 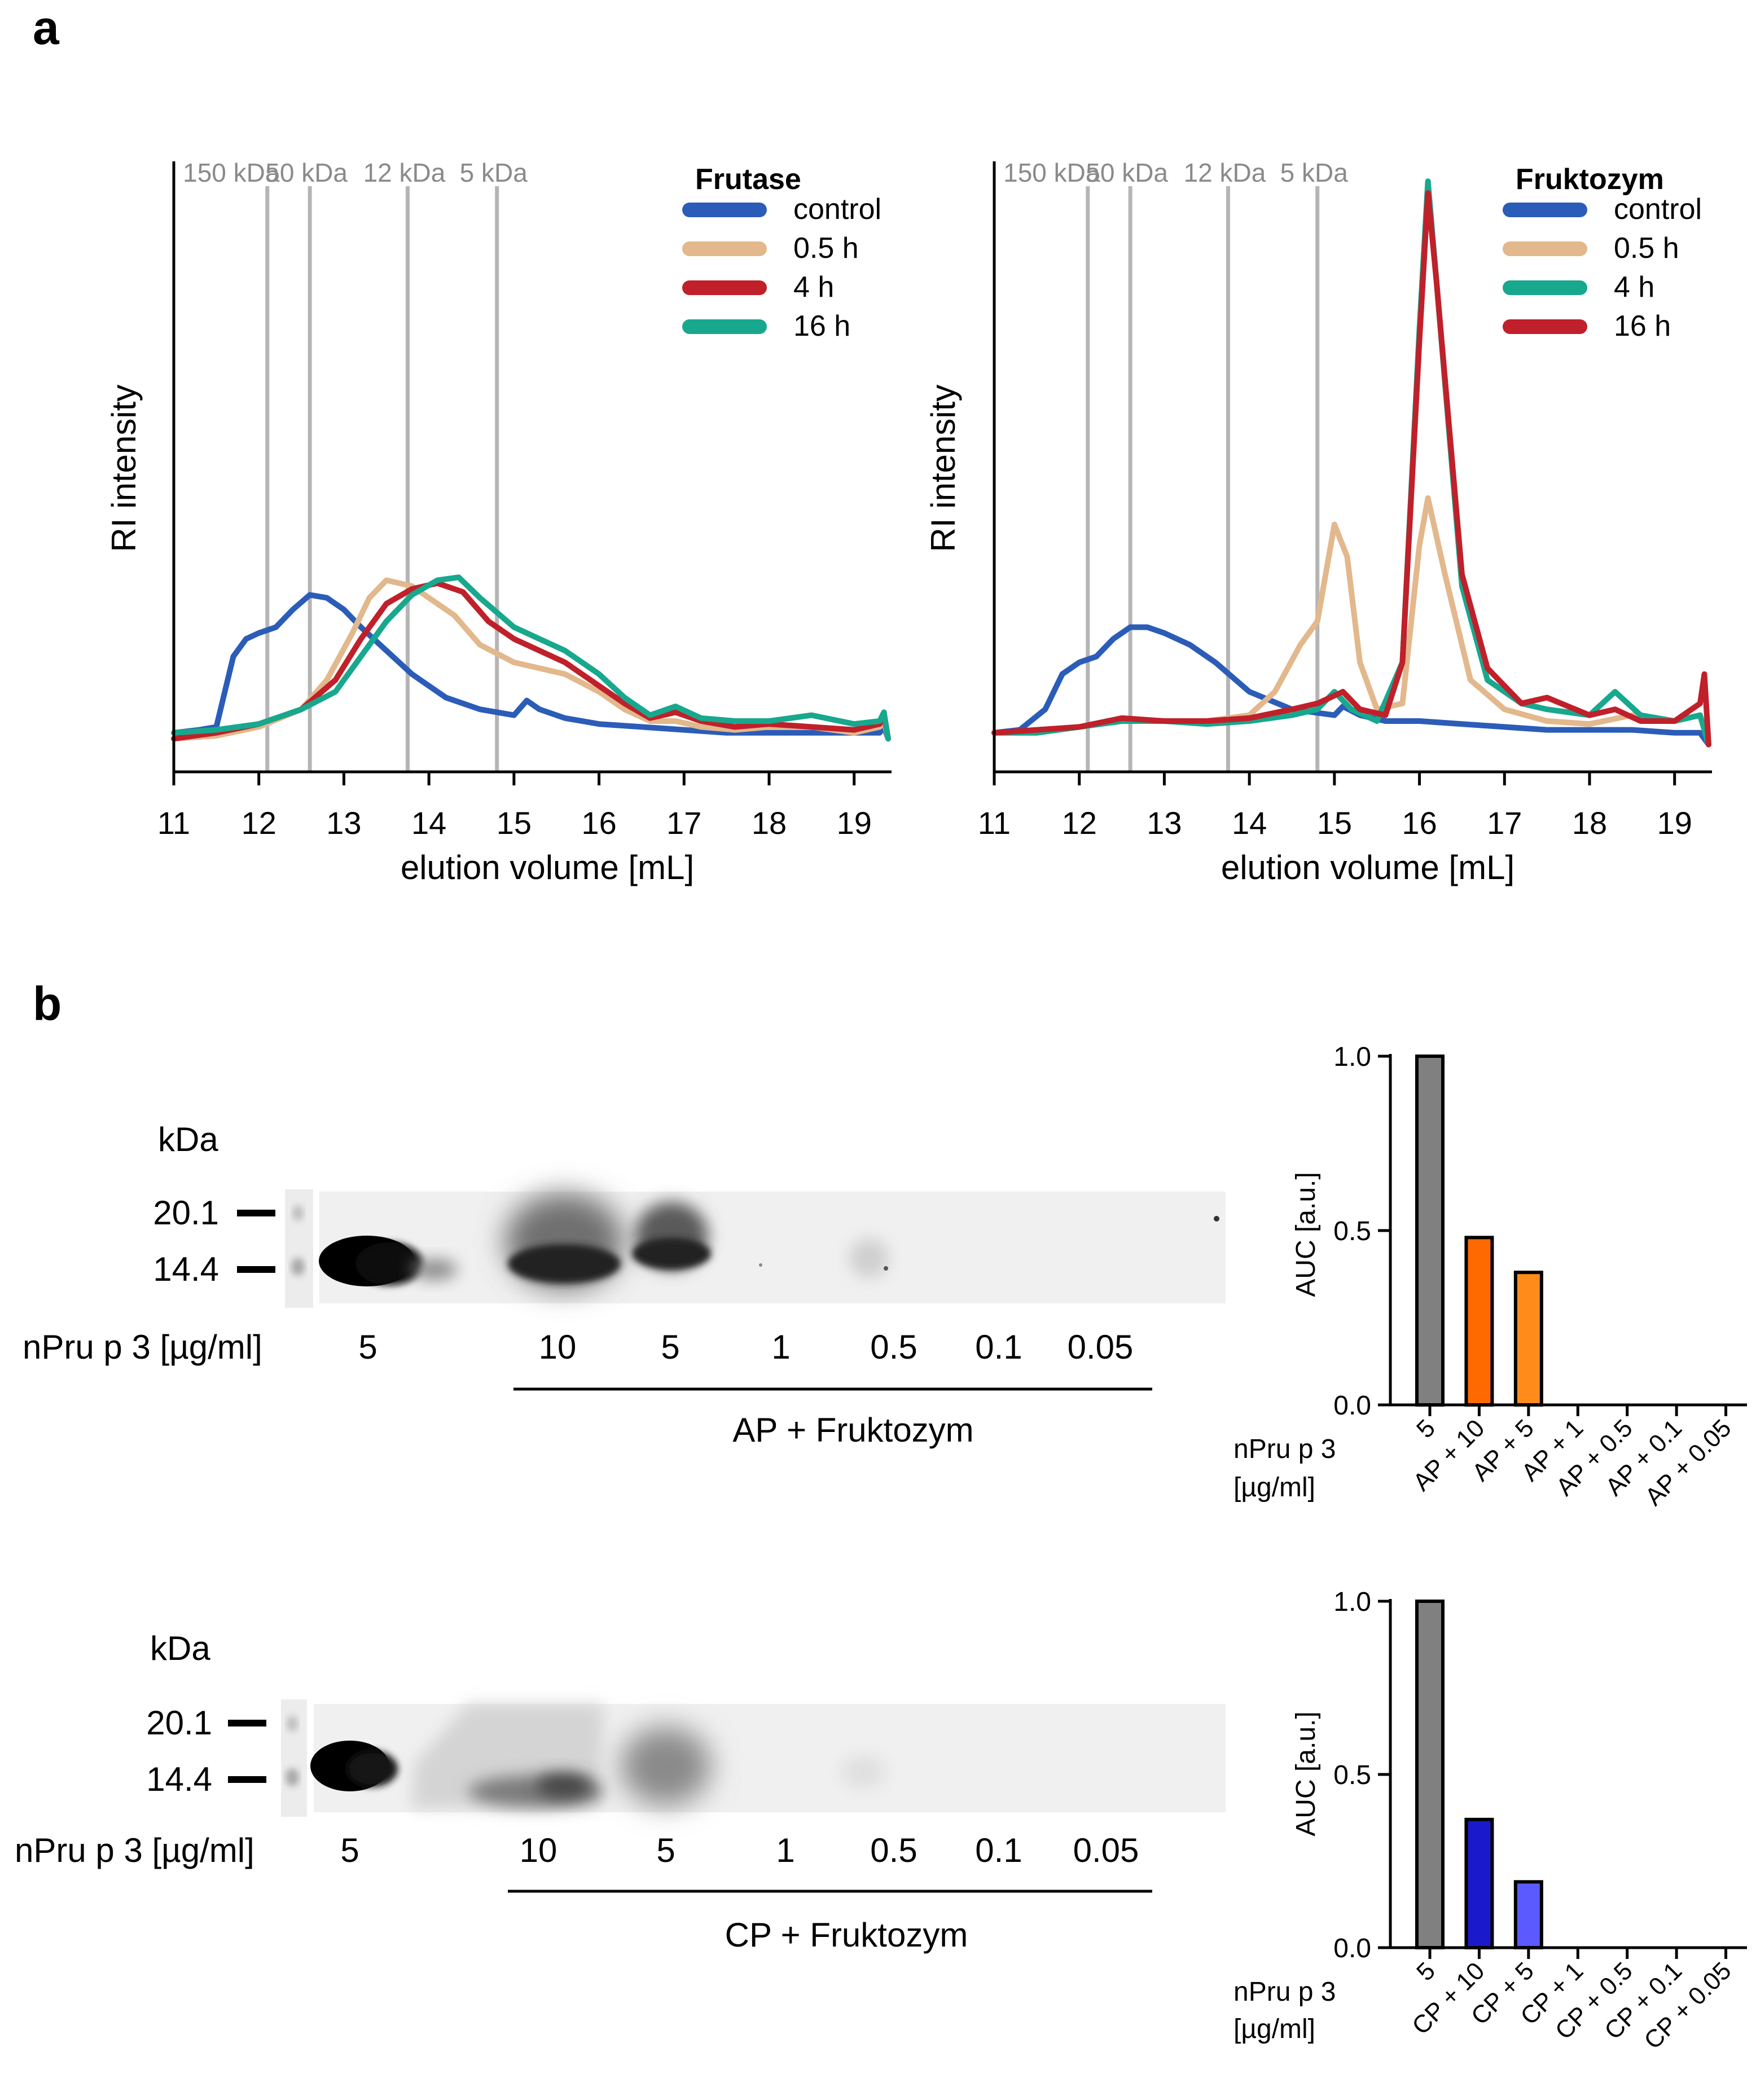 What do you see at coordinates (1602, 253) in the screenshot?
I see `legend: Fruktozym control 0.5 h 4 h 16 h` at bounding box center [1602, 253].